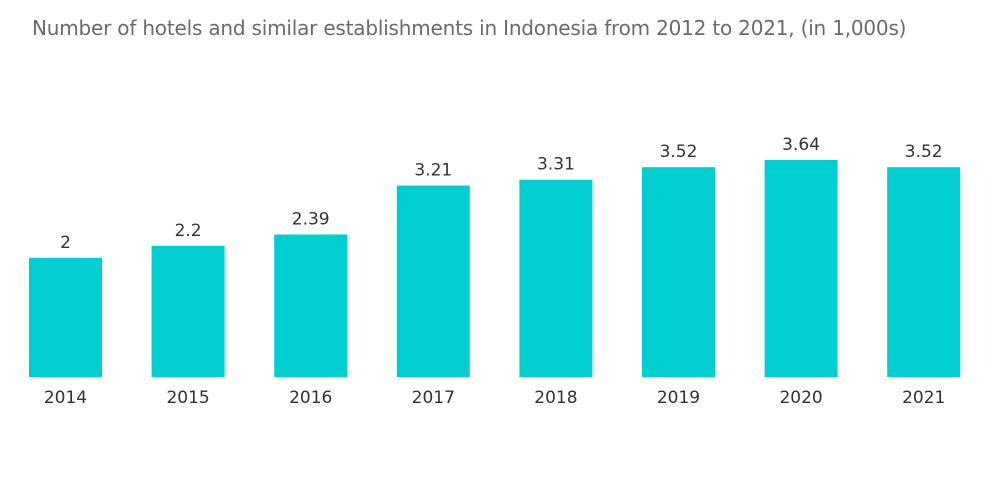 The height and width of the screenshot is (504, 1000). What do you see at coordinates (187, 398) in the screenshot?
I see `x-tick-label-2015: 2015` at bounding box center [187, 398].